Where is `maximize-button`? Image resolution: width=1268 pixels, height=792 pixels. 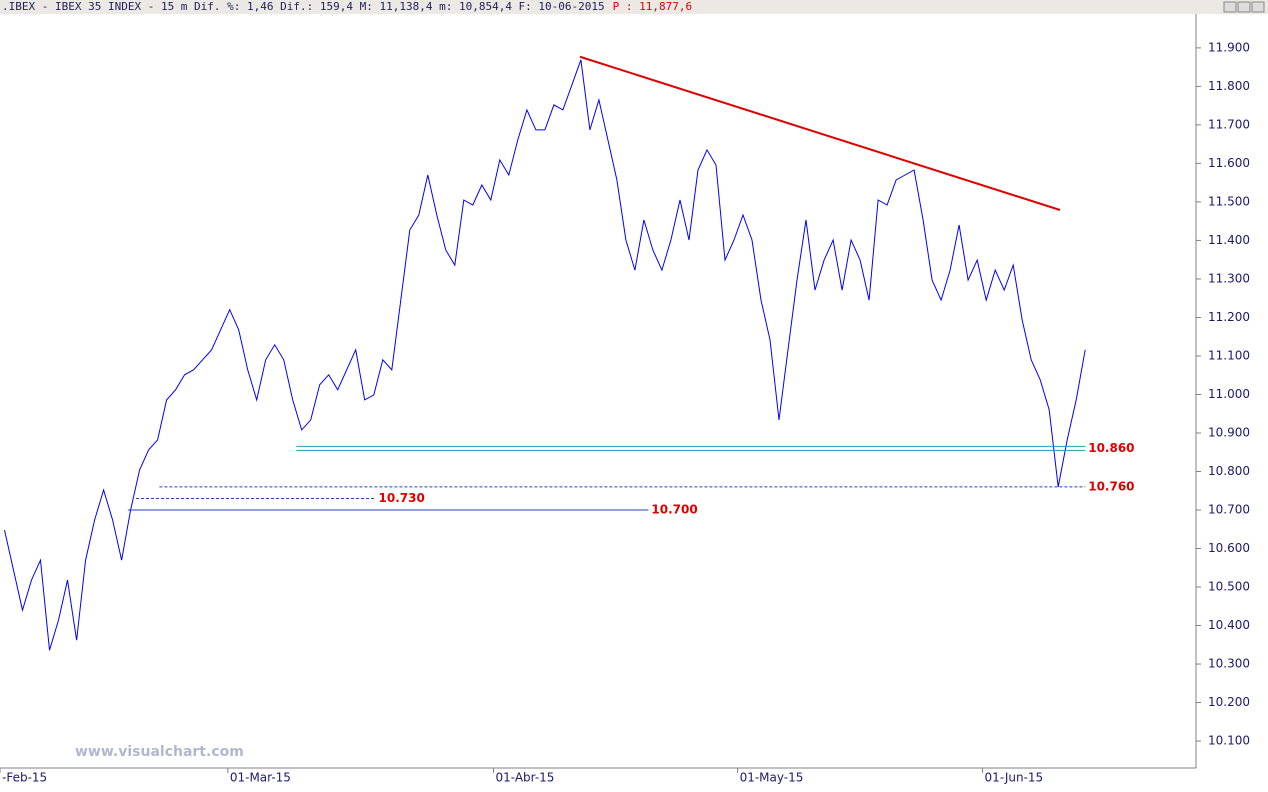
maximize-button is located at coordinates (1244, 7).